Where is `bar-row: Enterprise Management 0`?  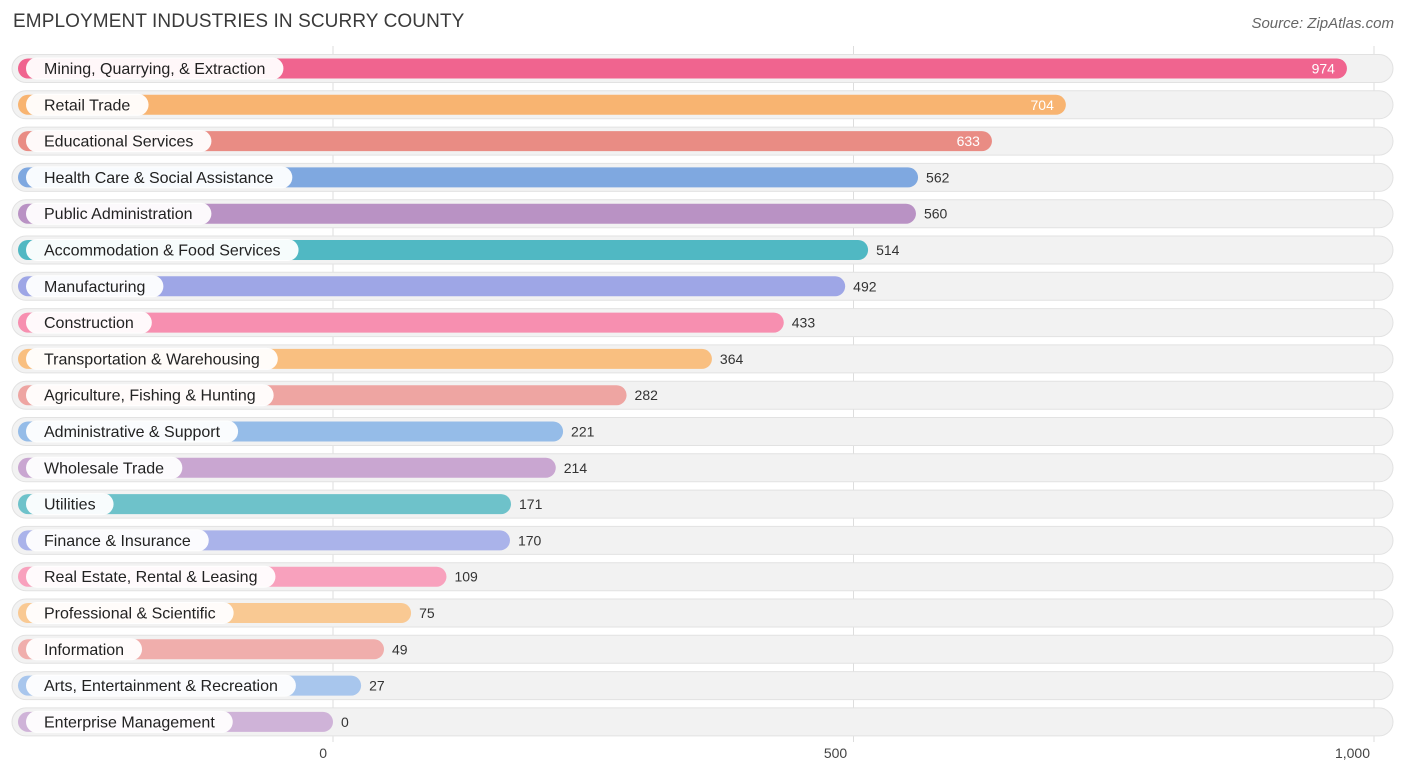
bar-row: Enterprise Management 0 is located at coordinates (702, 722).